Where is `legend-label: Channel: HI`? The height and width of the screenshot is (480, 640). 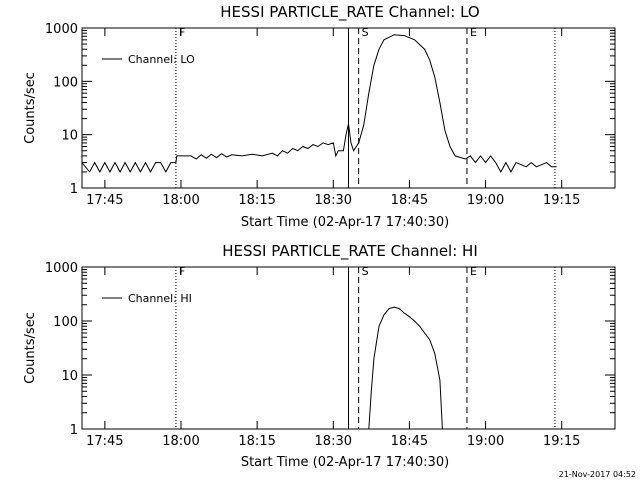 legend-label: Channel: HI is located at coordinates (160, 298).